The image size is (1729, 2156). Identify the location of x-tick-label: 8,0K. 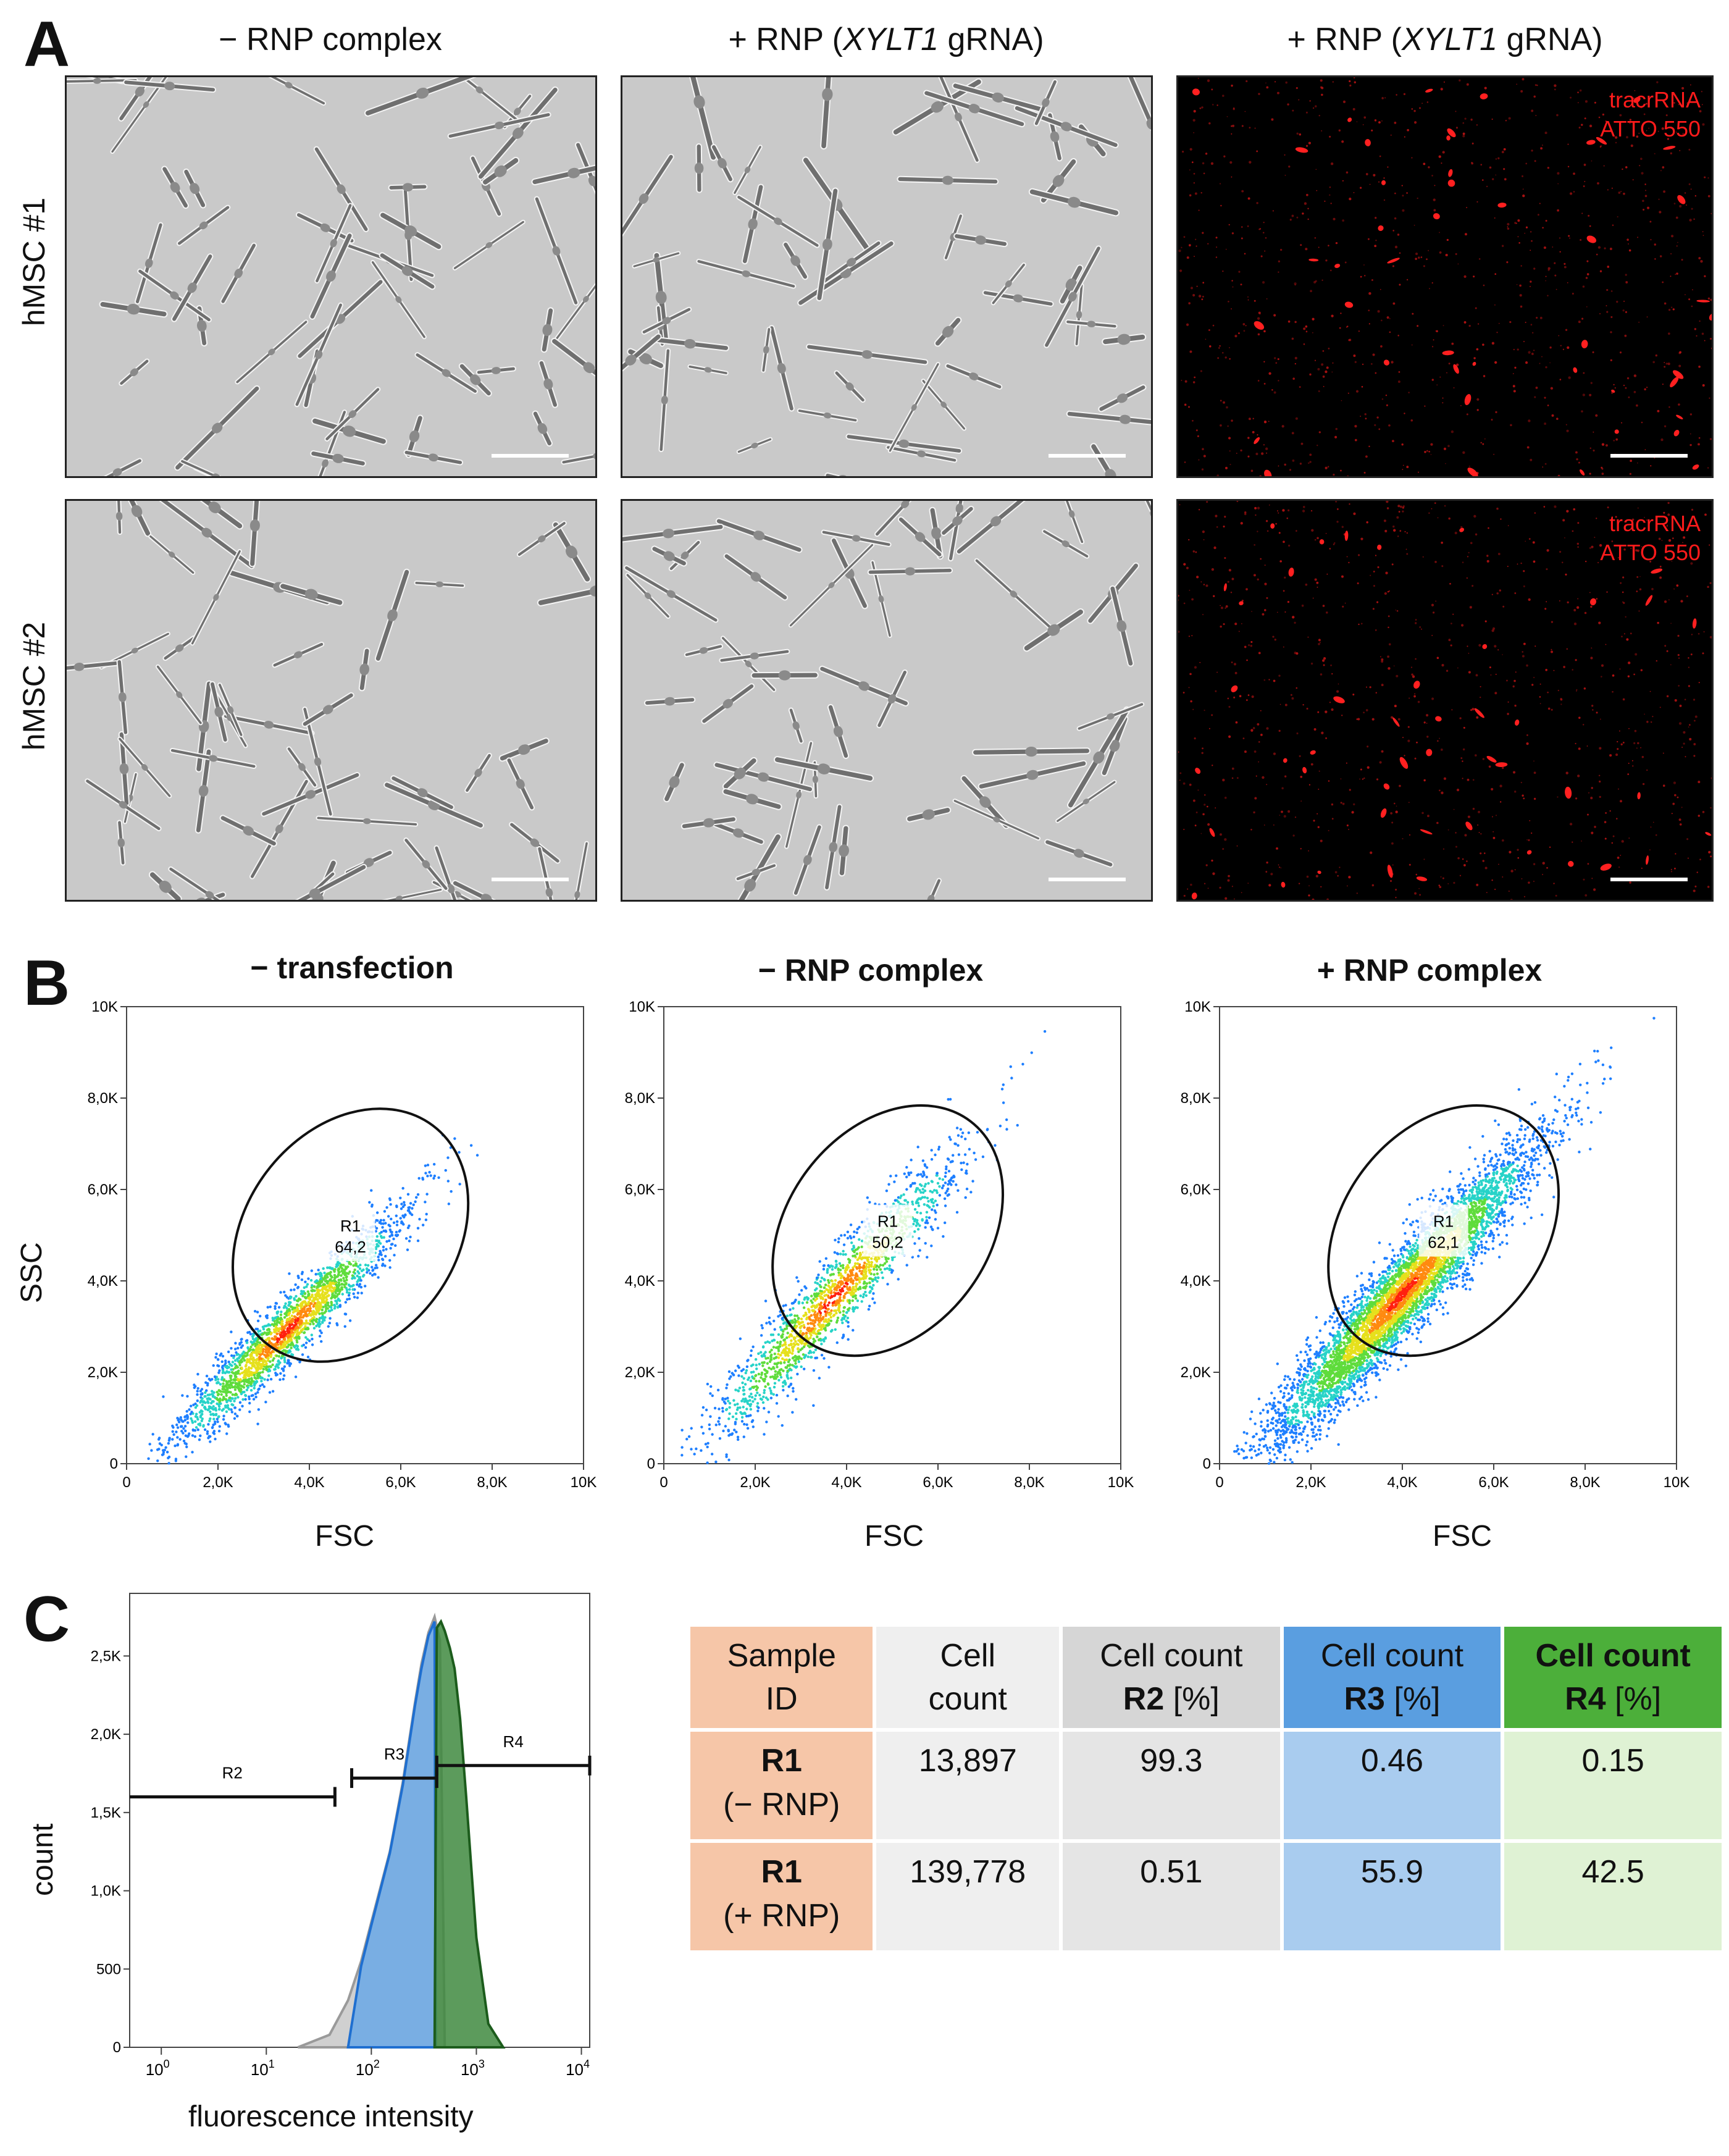
(492, 1483).